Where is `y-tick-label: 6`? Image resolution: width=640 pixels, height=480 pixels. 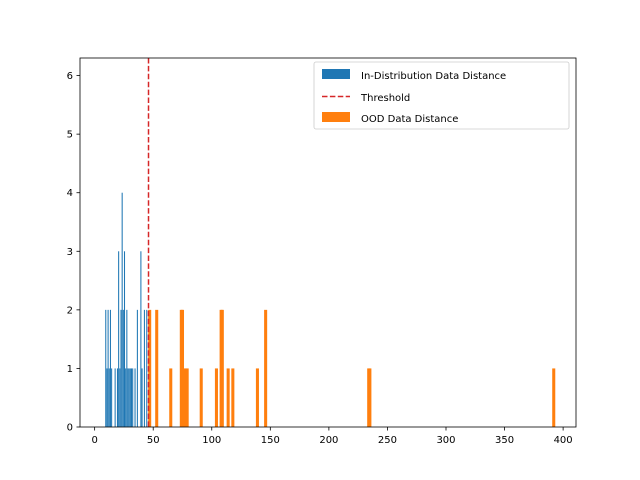 y-tick-label: 6 is located at coordinates (70, 76).